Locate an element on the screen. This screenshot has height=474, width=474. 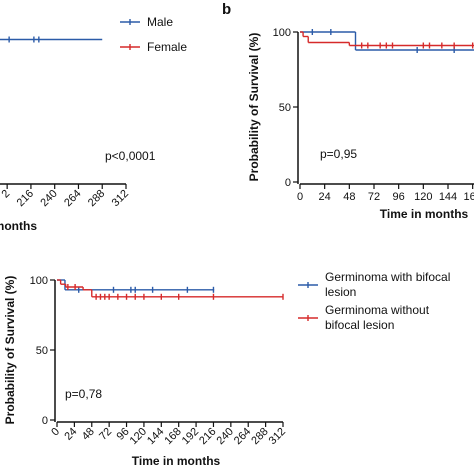
x-tick-label: 288 is located at coordinates (96, 198).